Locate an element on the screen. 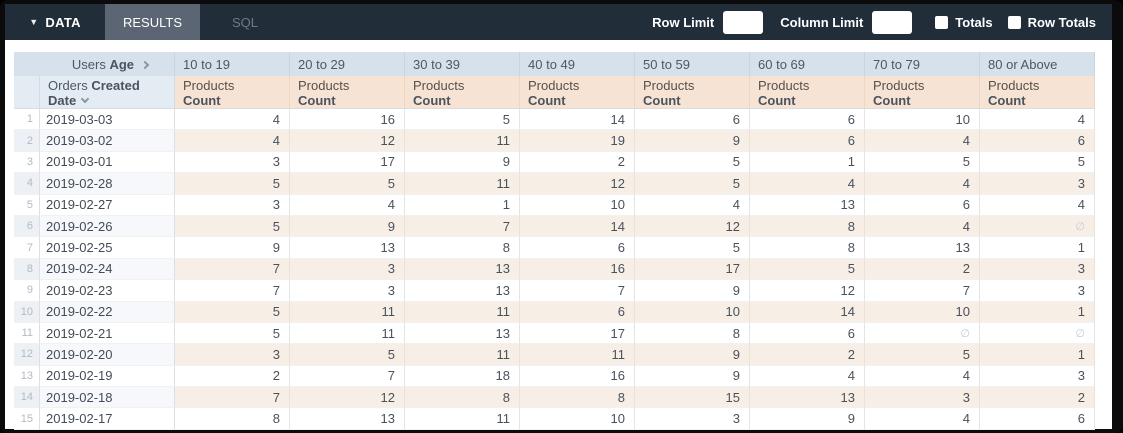 Image resolution: width=1123 pixels, height=433 pixels. date-cell: 2019-02-28 is located at coordinates (108, 184).